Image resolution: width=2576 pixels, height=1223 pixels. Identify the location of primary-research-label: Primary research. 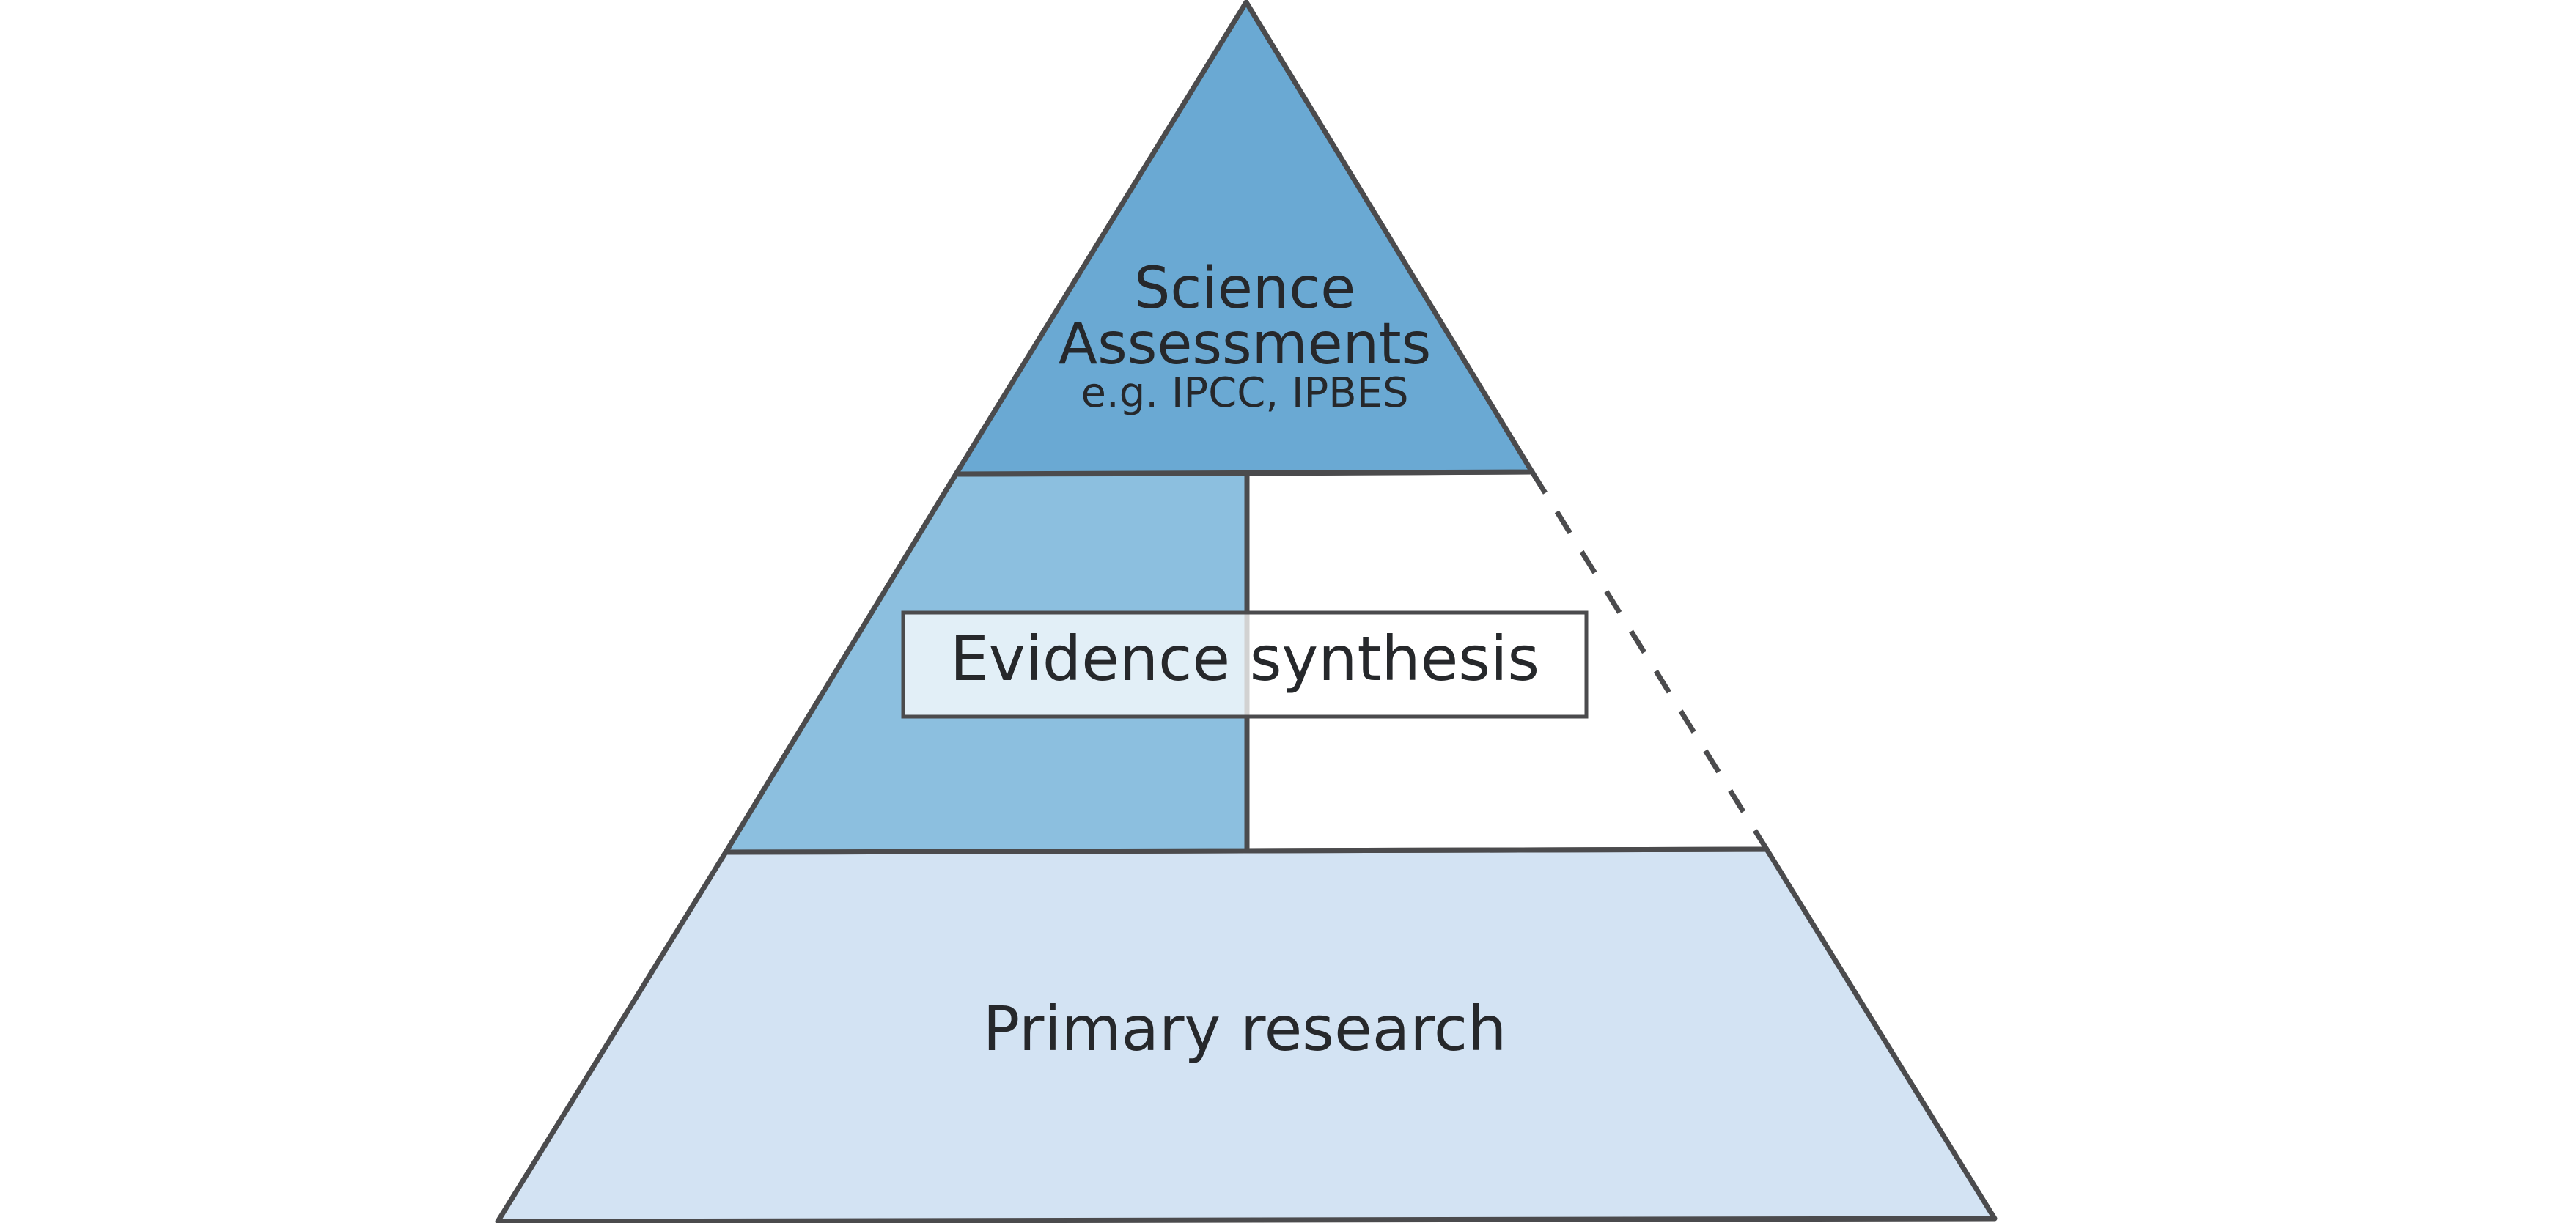
(1245, 1029).